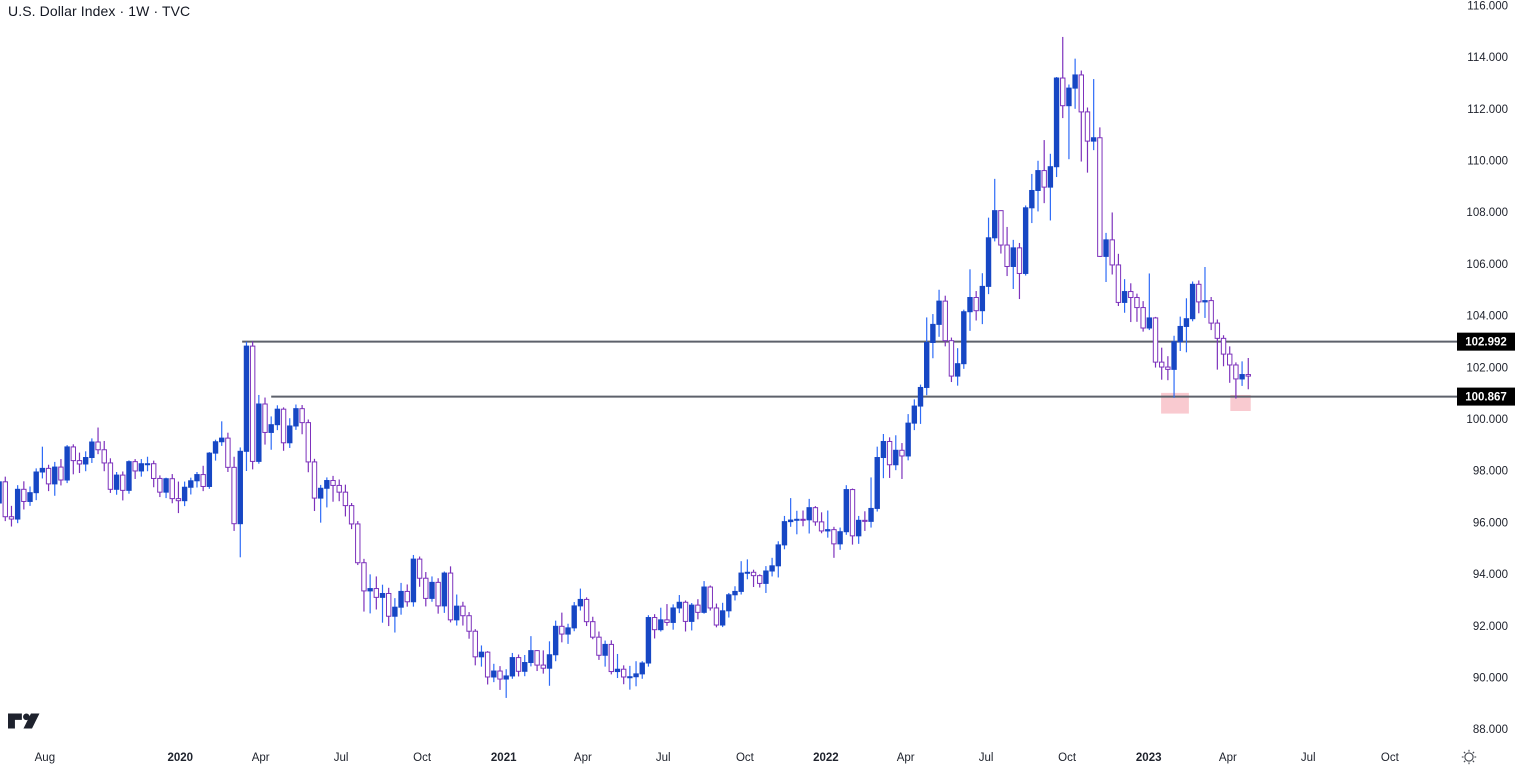 The image size is (1515, 770). I want to click on time-axis-label: 2022, so click(826, 758).